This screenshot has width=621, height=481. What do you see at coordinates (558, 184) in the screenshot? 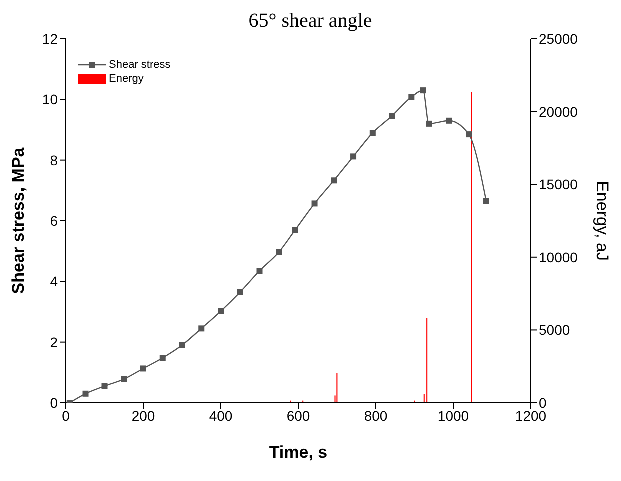
I see `y2-tick-label: 15000` at bounding box center [558, 184].